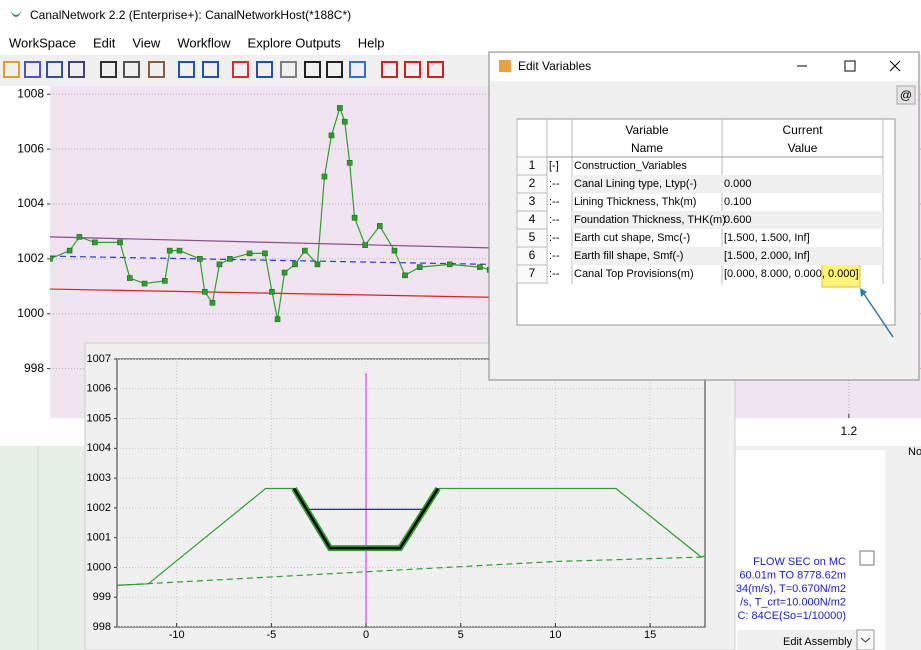 The height and width of the screenshot is (650, 921). What do you see at coordinates (554, 166) in the screenshot?
I see `row-prefix: [-]` at bounding box center [554, 166].